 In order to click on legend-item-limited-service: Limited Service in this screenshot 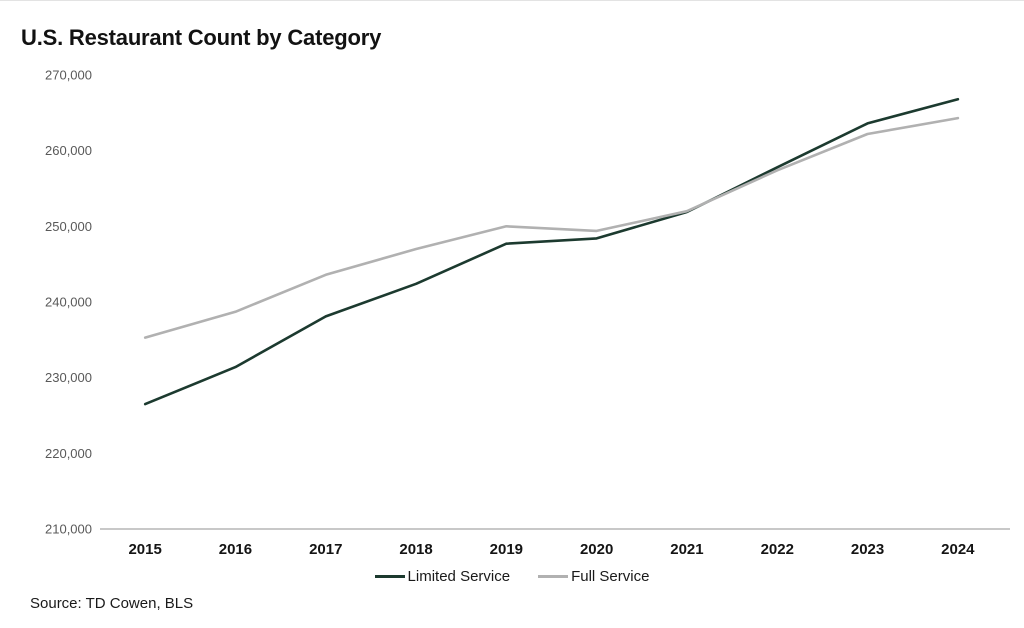, I will do `click(442, 576)`.